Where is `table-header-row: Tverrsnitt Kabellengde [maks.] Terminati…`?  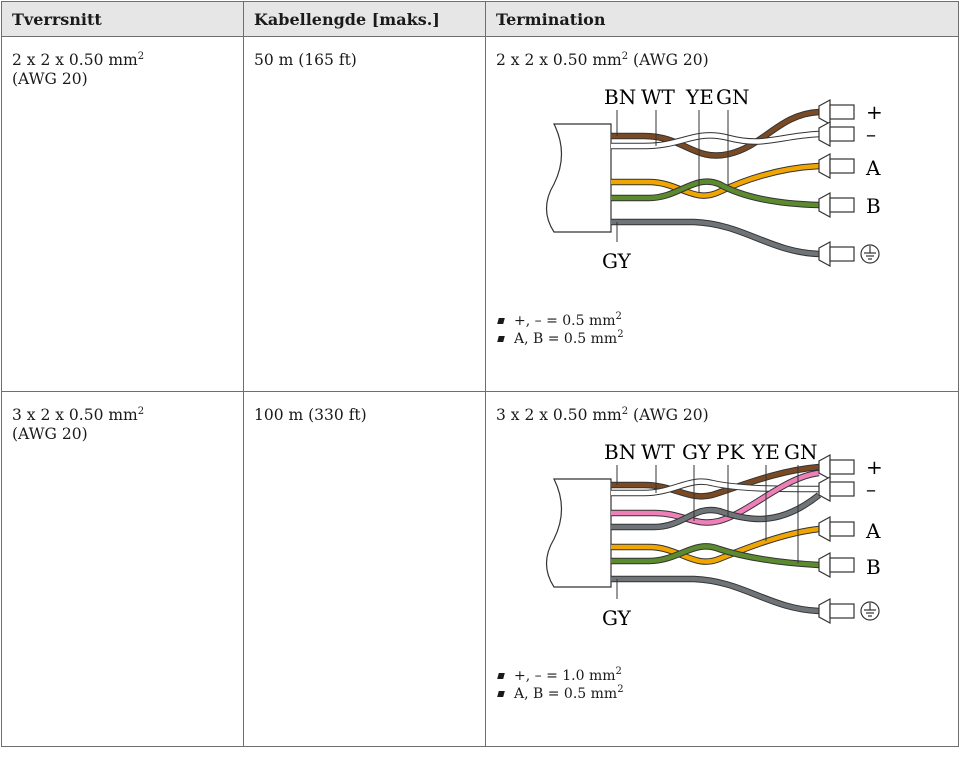
table-header-row: Tverrsnitt Kabellengde [maks.] Terminati… is located at coordinates (480, 19).